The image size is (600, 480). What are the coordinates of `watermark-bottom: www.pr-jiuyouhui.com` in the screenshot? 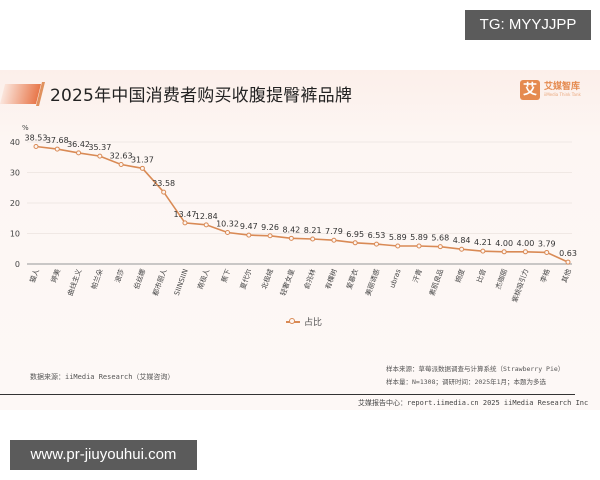 It's located at (103, 455).